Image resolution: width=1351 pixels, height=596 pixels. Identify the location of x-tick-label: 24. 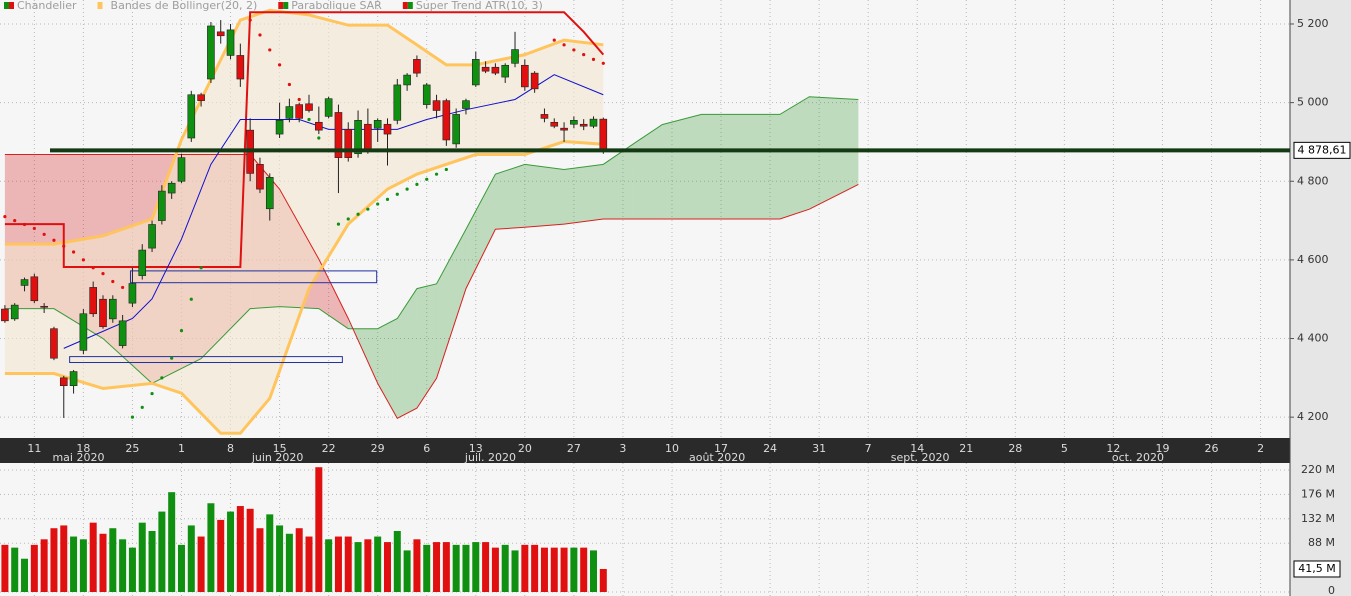
(770, 448).